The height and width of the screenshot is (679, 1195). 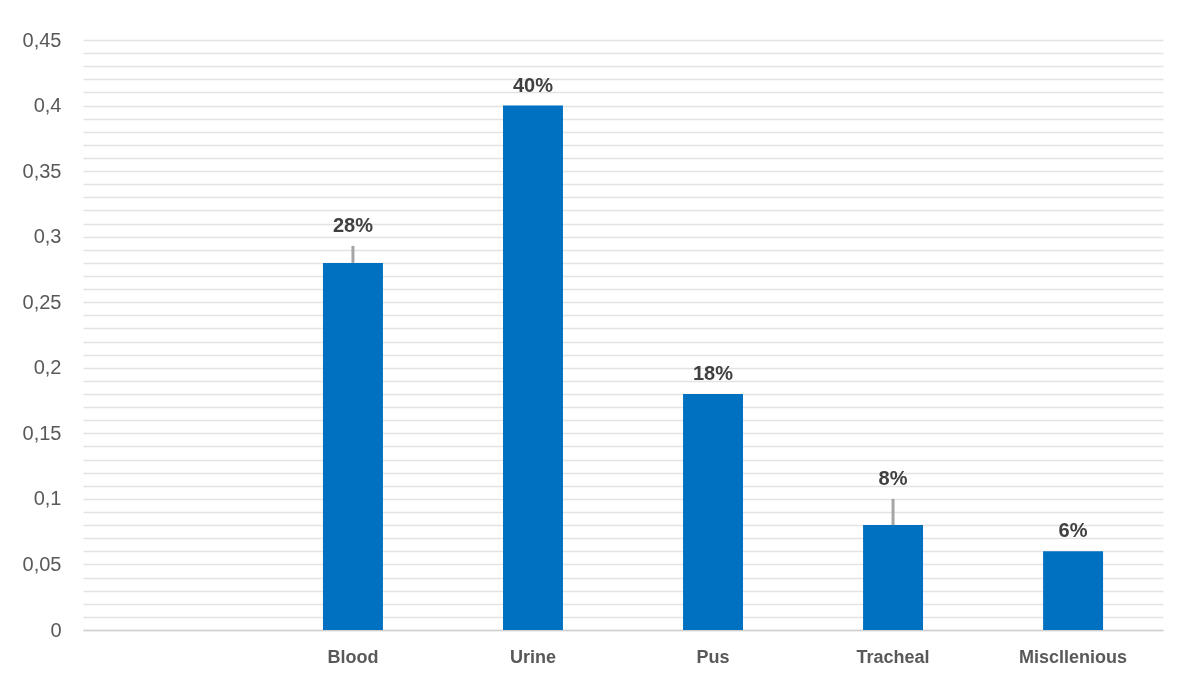 I want to click on y-tick-label: 0,25, so click(x=42, y=301).